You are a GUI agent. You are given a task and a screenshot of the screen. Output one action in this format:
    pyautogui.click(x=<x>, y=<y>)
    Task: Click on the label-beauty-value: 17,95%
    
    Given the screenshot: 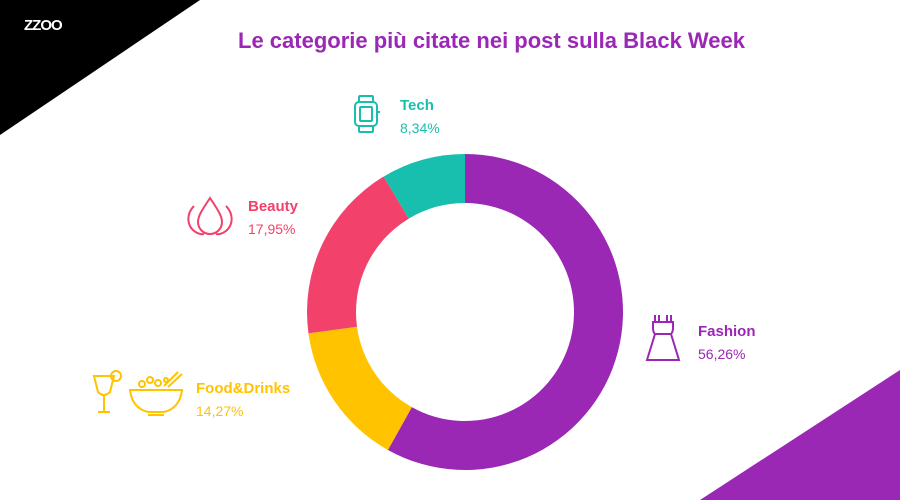 What is the action you would take?
    pyautogui.click(x=272, y=229)
    